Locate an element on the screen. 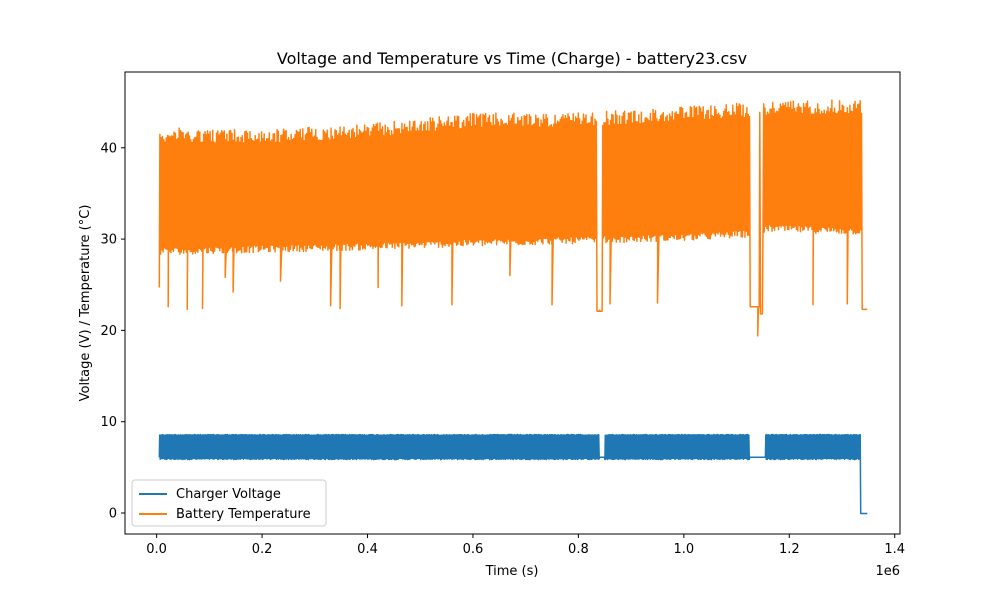  x-tick-label: 0.8 is located at coordinates (578, 549).